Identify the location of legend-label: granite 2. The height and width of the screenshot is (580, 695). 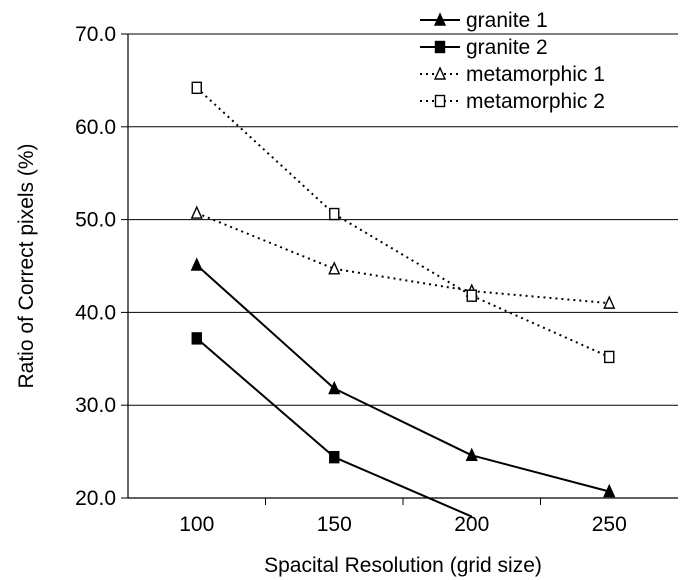
(507, 47).